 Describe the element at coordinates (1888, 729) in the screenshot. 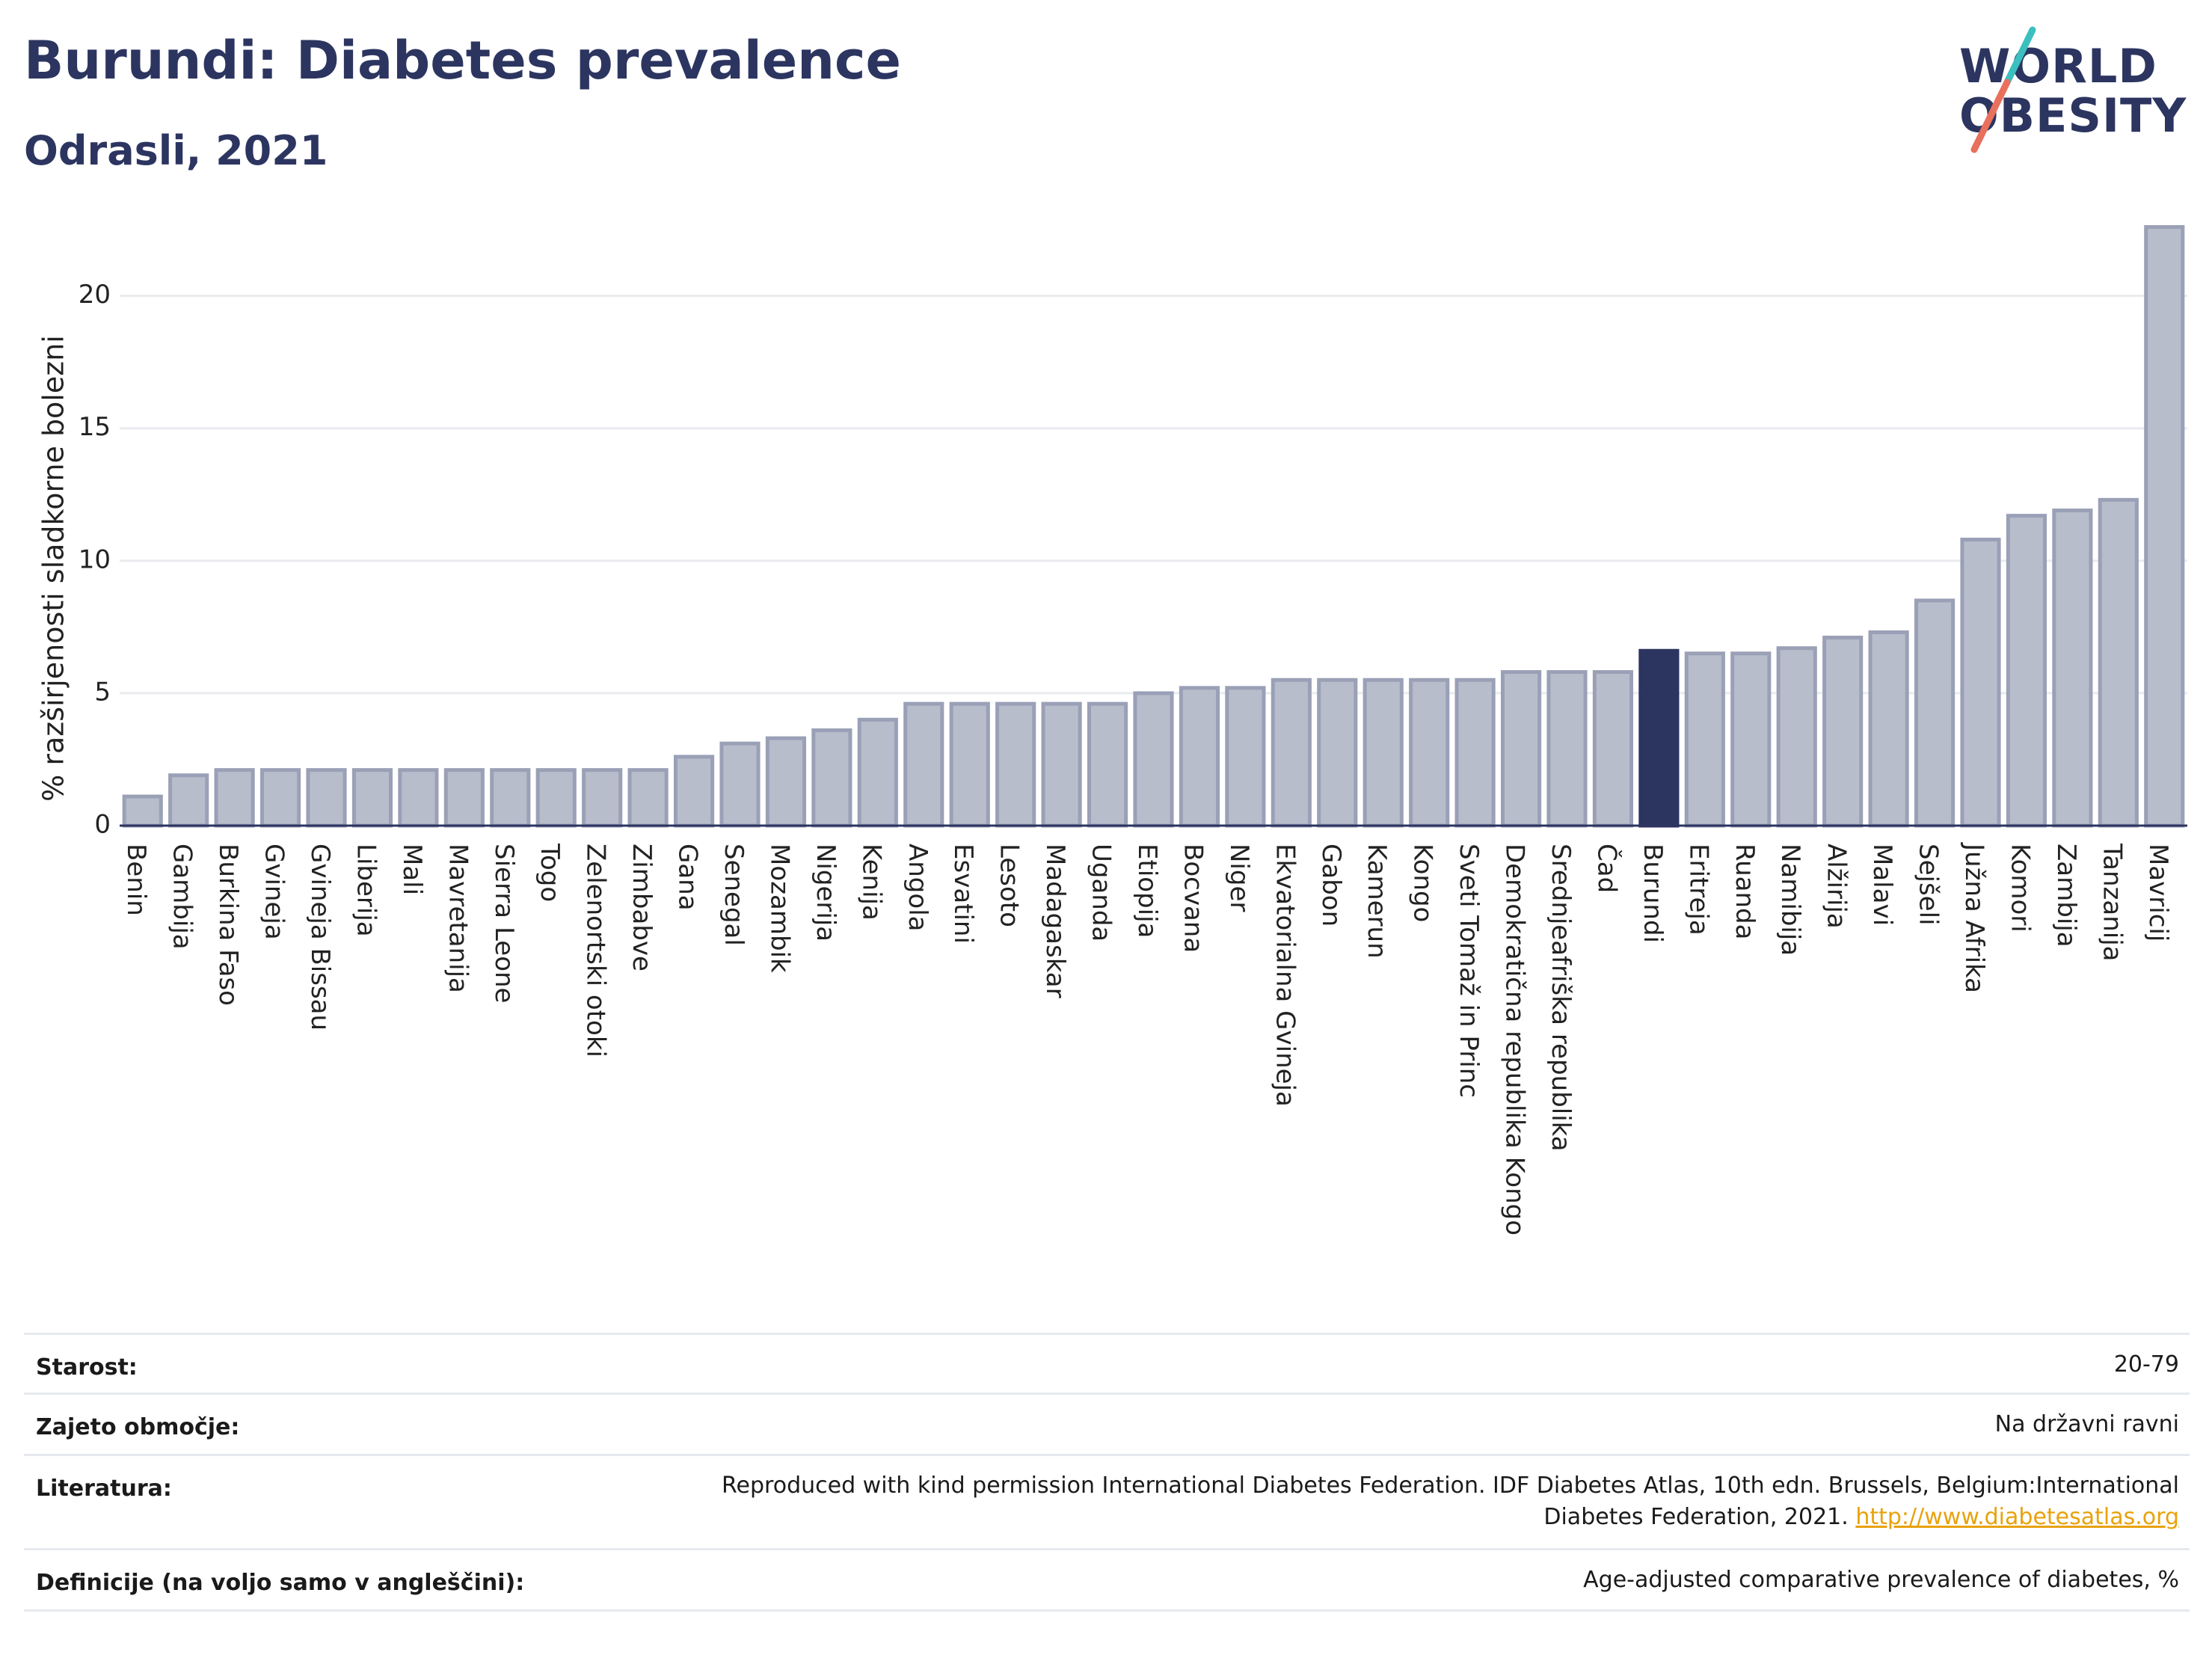

I see `bar-malavi` at that location.